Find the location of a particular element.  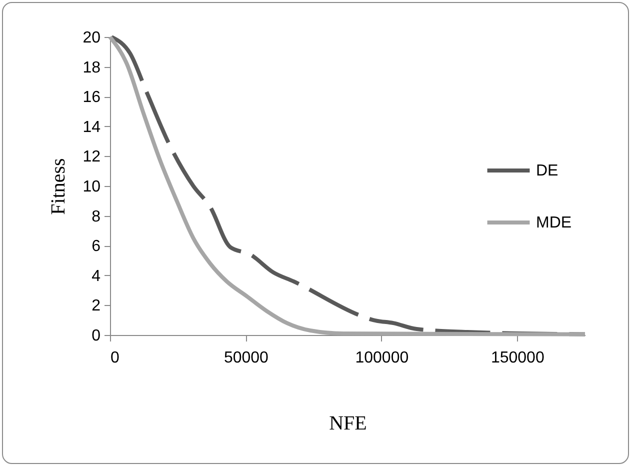

y-tick-label: 16 is located at coordinates (91, 97).